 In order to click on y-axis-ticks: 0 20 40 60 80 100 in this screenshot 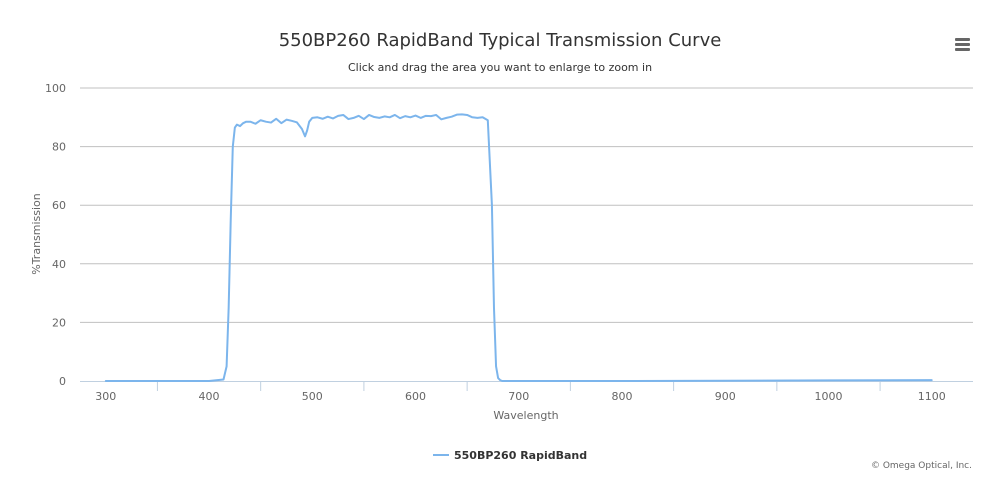, I will do `click(55, 235)`.